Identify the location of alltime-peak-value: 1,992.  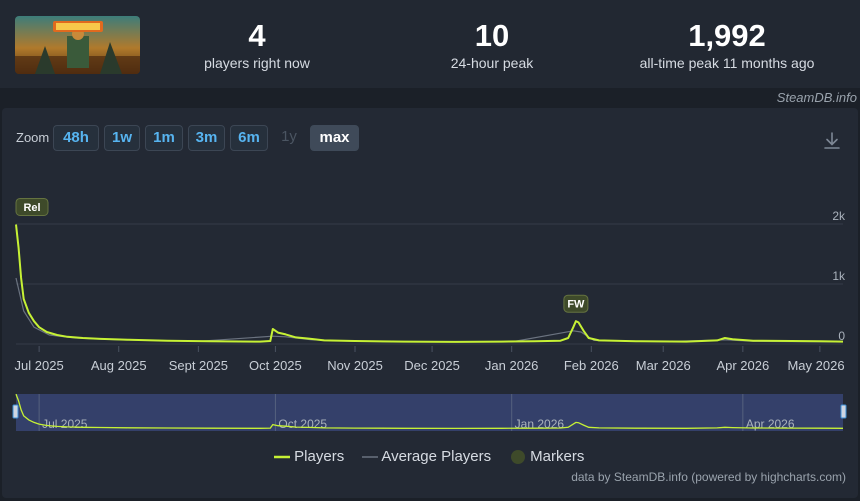
(727, 35).